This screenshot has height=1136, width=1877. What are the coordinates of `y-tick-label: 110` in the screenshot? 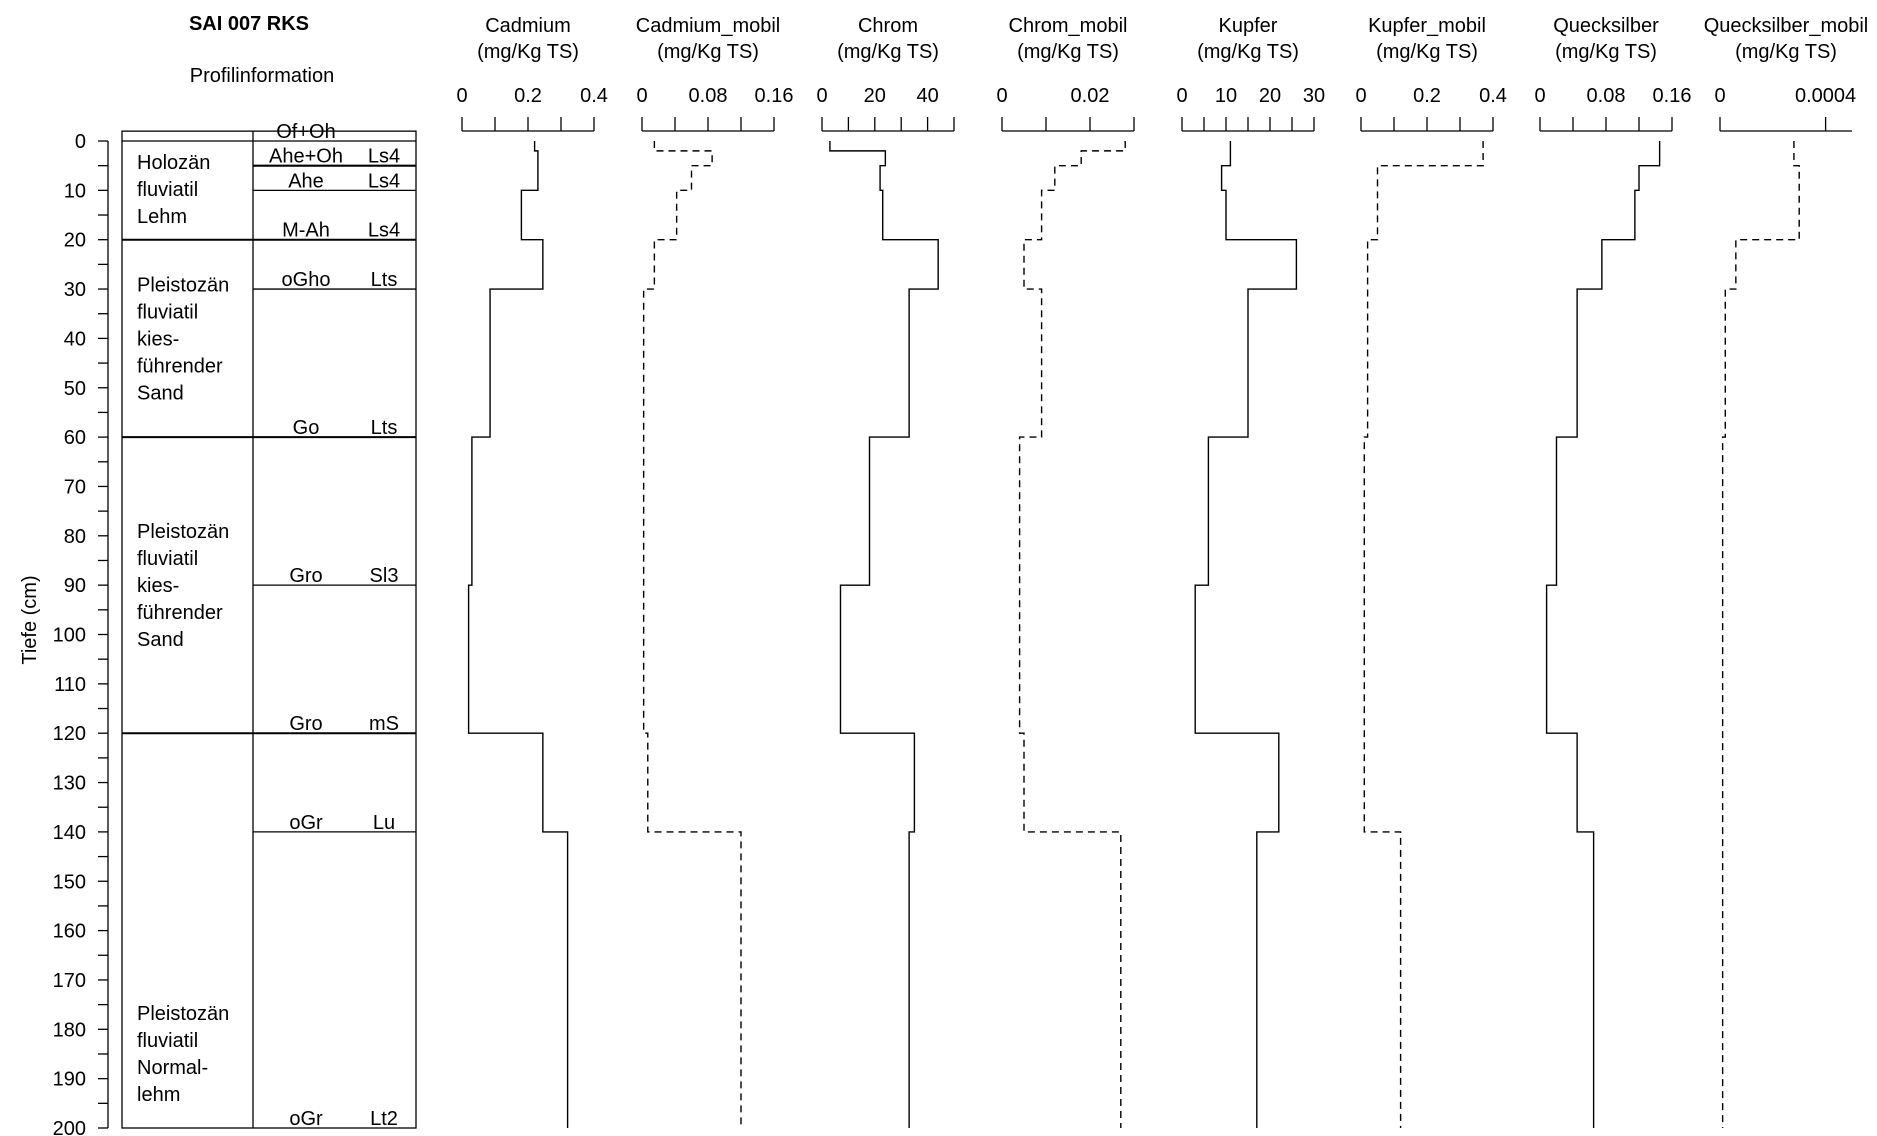 It's located at (70, 685).